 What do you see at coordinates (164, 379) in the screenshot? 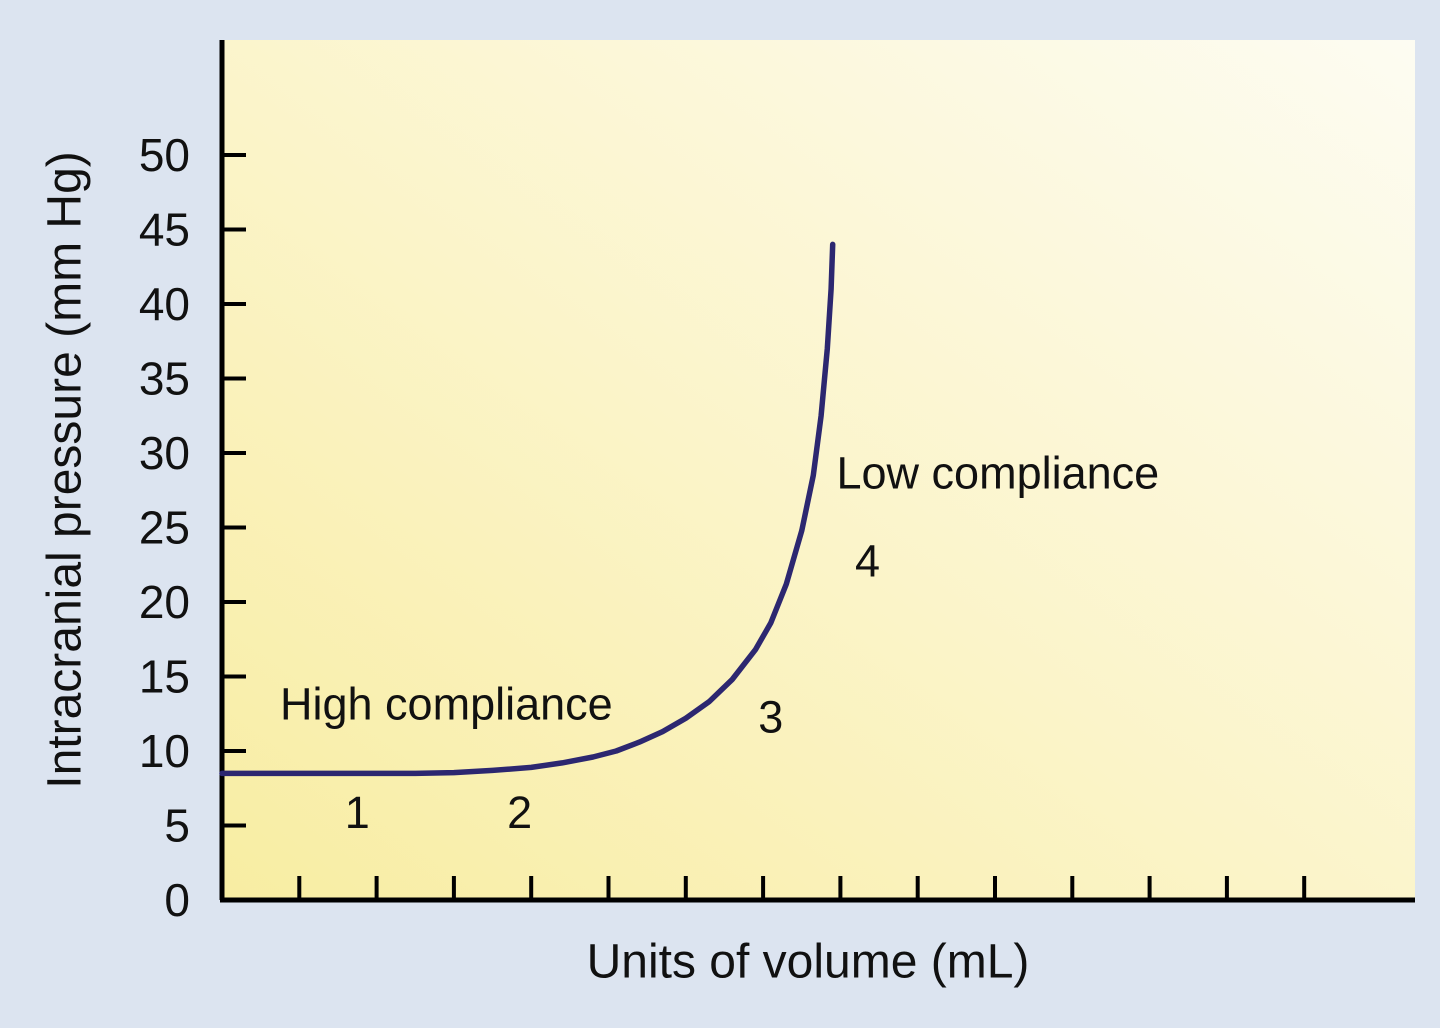
I see `y-tick-label: 35` at bounding box center [164, 379].